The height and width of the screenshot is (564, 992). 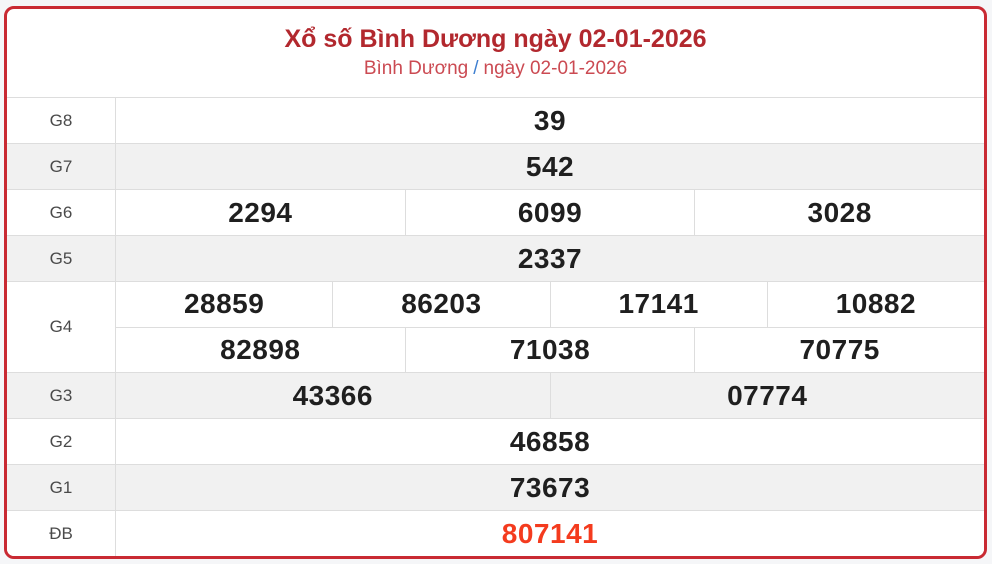 I want to click on prize-label-G2: G2, so click(x=61, y=441).